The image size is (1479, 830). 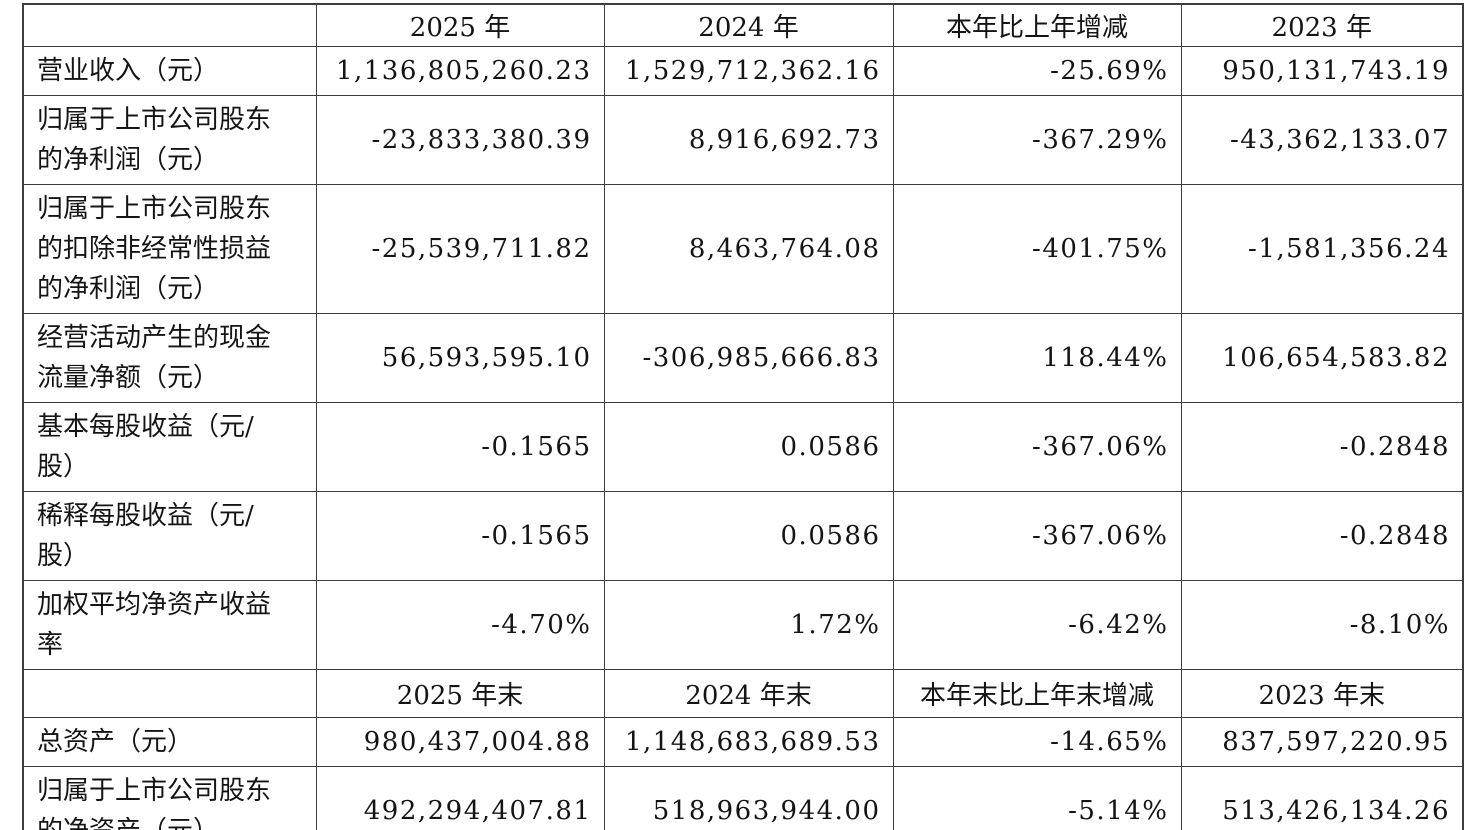 What do you see at coordinates (169, 625) in the screenshot?
I see `row-label-weighted-avg-roe: 加权平均净资产收益 率` at bounding box center [169, 625].